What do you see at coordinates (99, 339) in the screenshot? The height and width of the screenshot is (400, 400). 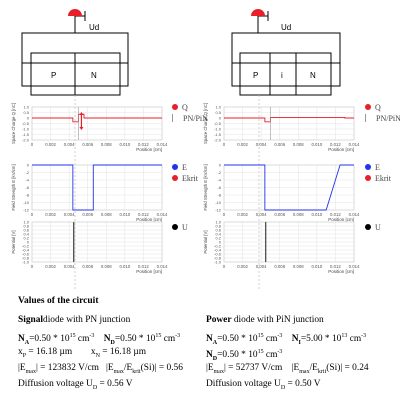 I see `signal-doping: NA=0.50 * 1015 cm-3 ND=0.50 * 1015 cm-3` at bounding box center [99, 339].